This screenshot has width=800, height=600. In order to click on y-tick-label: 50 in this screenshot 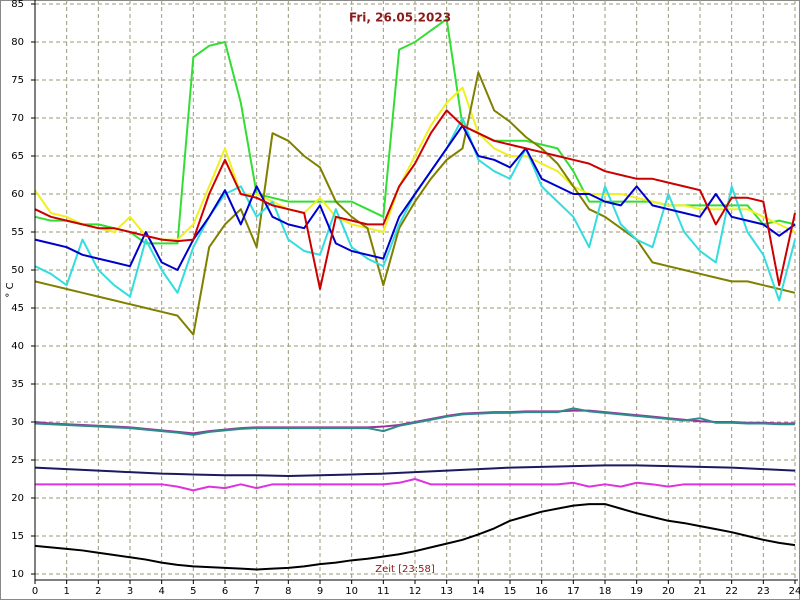, I will do `click(17, 270)`.